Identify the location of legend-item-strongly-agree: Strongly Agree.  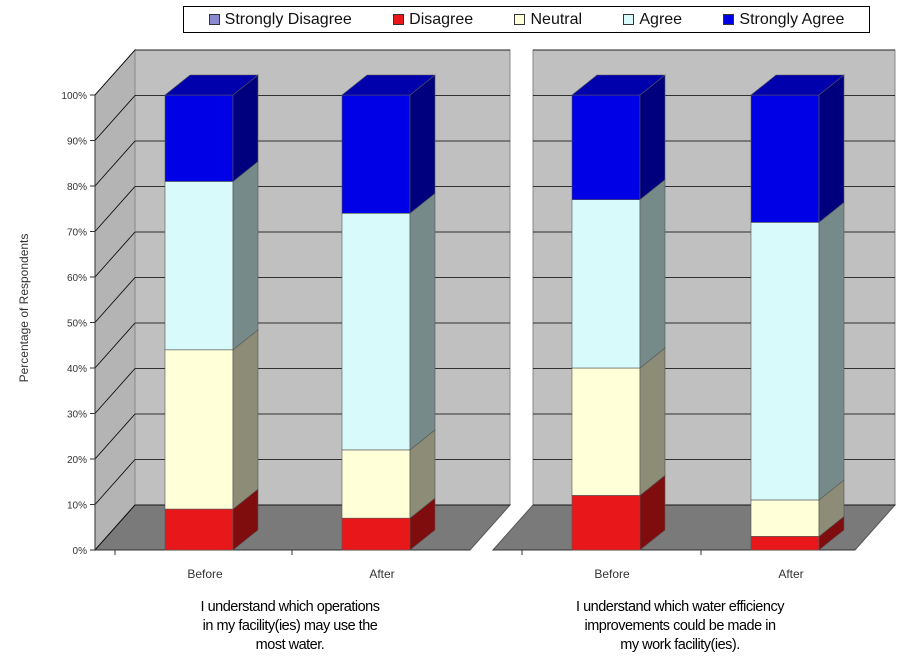
(783, 20).